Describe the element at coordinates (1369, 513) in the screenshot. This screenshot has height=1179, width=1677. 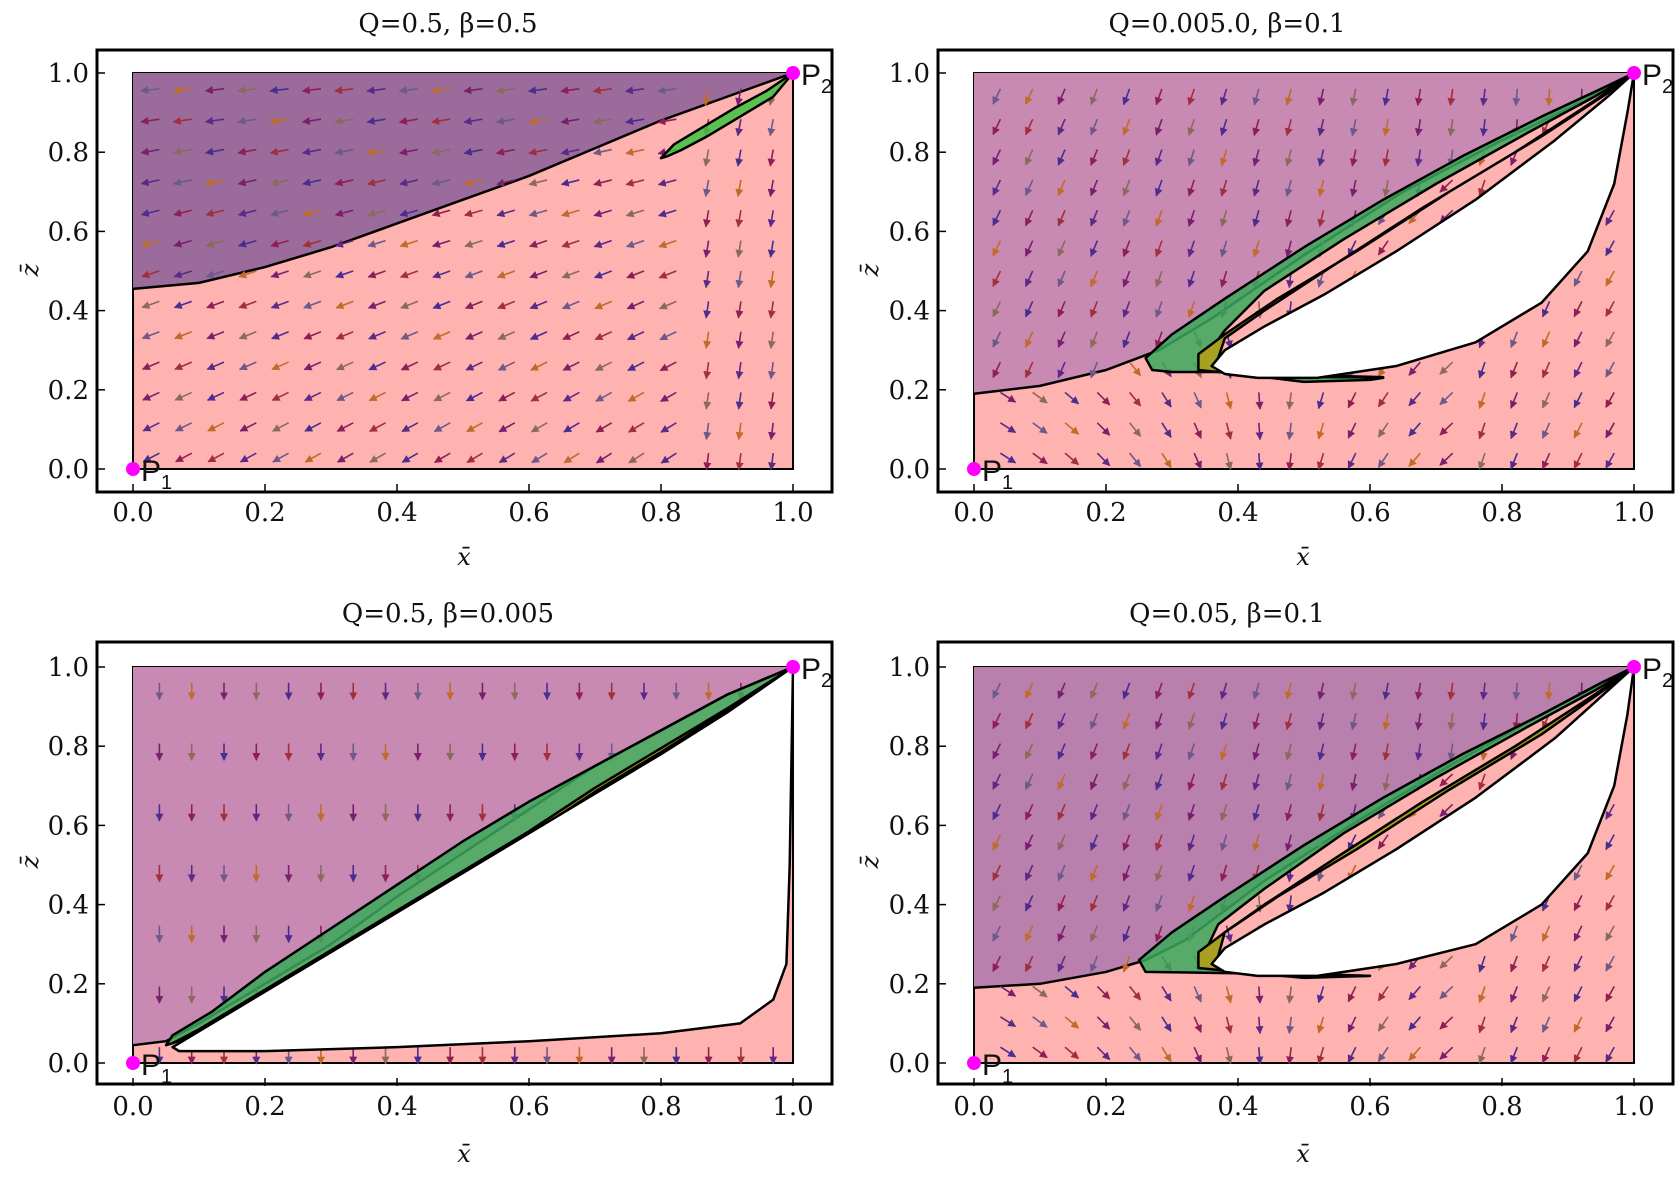
I see `x-tick-label: 0.6` at that location.